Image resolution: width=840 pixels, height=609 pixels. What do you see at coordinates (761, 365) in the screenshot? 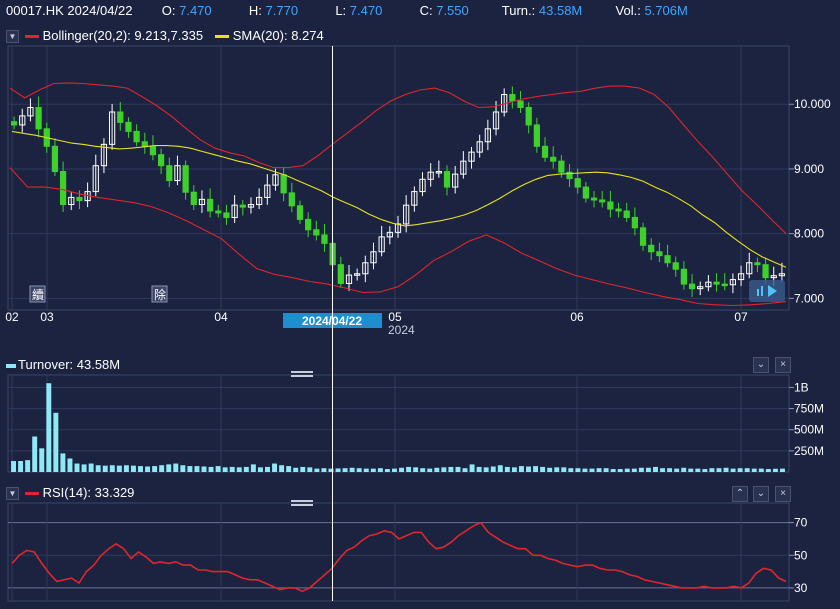
I see `turnover-collapse-button: ⌄` at bounding box center [761, 365].